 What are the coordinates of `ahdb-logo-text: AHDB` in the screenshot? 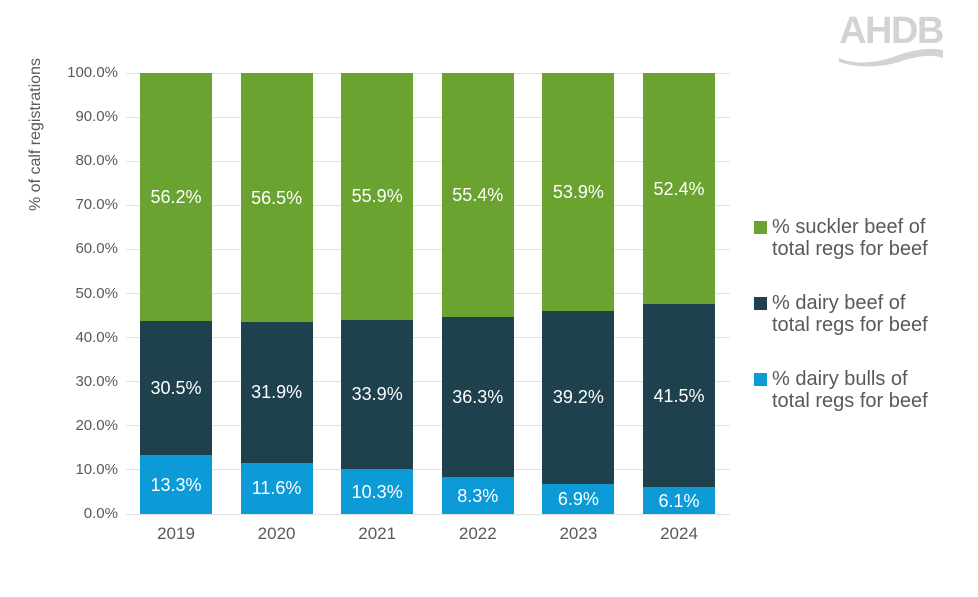 It's located at (891, 31).